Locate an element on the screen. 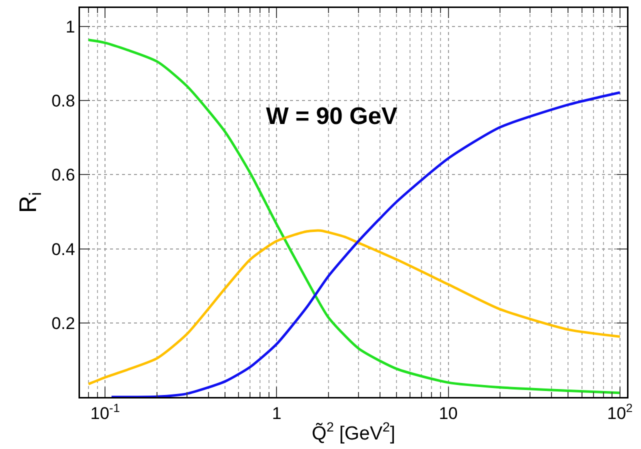  y-tick-label: 1 is located at coordinates (71, 26).